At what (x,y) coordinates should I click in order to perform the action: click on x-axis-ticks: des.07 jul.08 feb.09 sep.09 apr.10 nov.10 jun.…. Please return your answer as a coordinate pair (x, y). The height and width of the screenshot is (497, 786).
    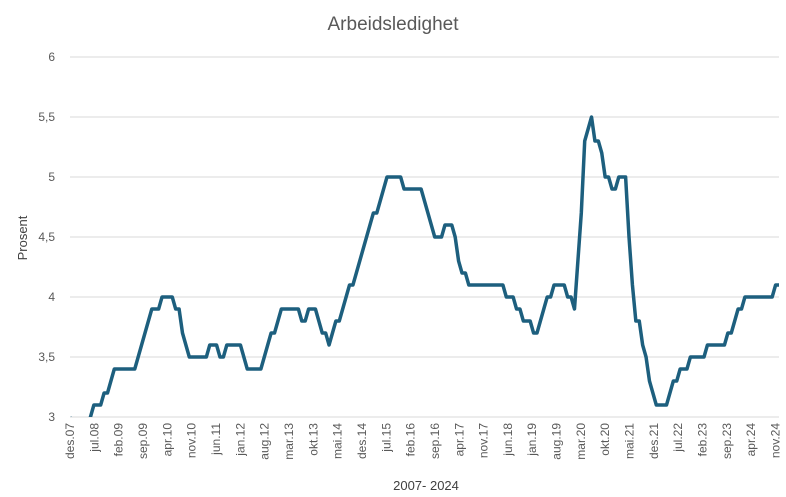
    Looking at the image, I should click on (423, 441).